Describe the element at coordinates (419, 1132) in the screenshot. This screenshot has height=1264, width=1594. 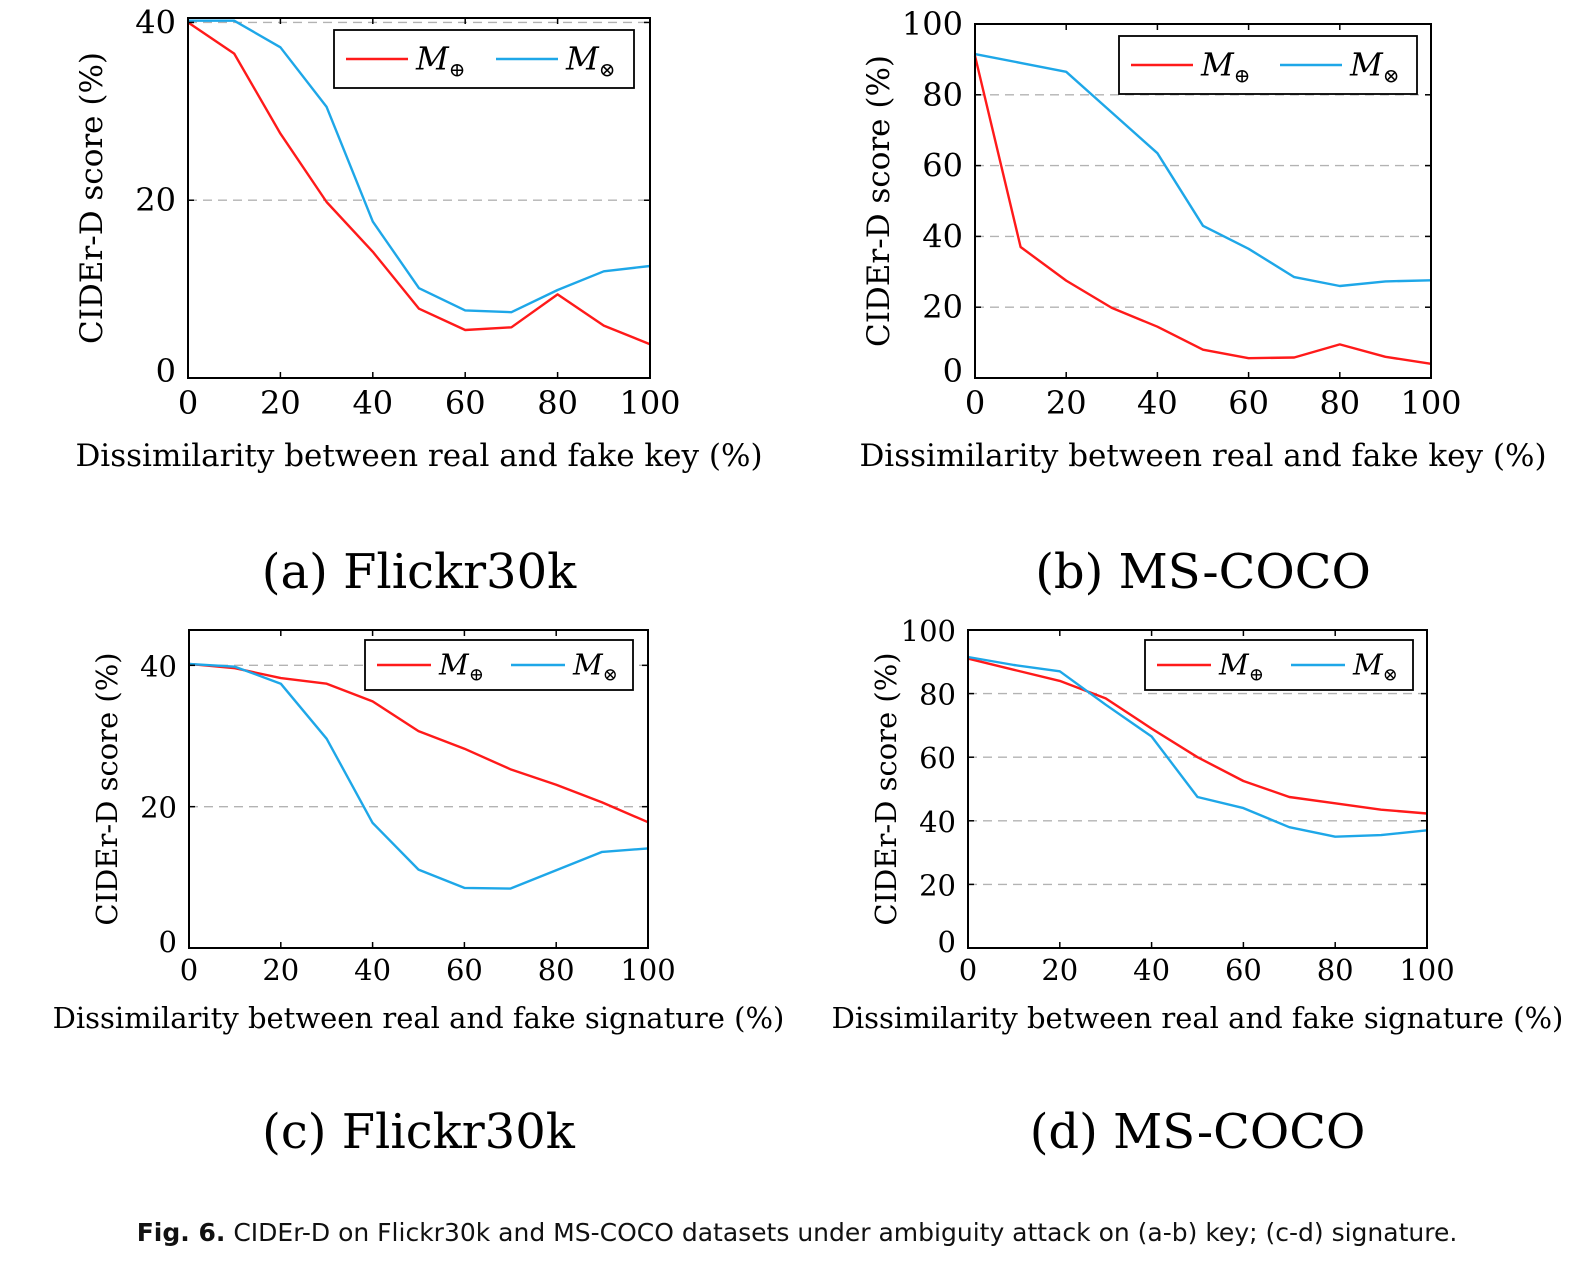
I see `subplot-title: (c) Flickr30k` at that location.